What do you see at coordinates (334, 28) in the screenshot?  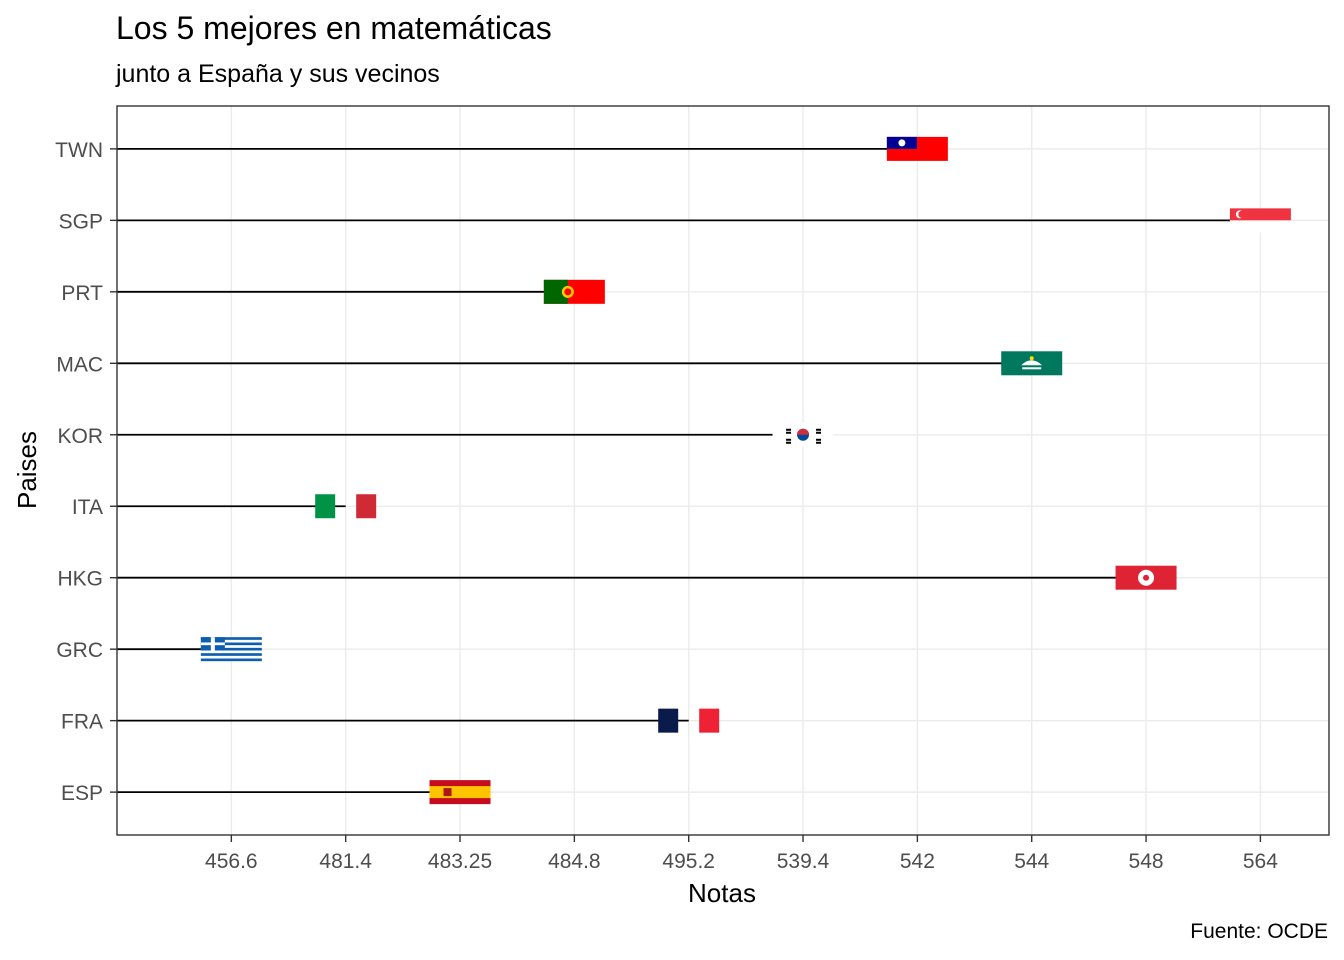 I see `chart-title: Los 5 mejores en matemáticas` at bounding box center [334, 28].